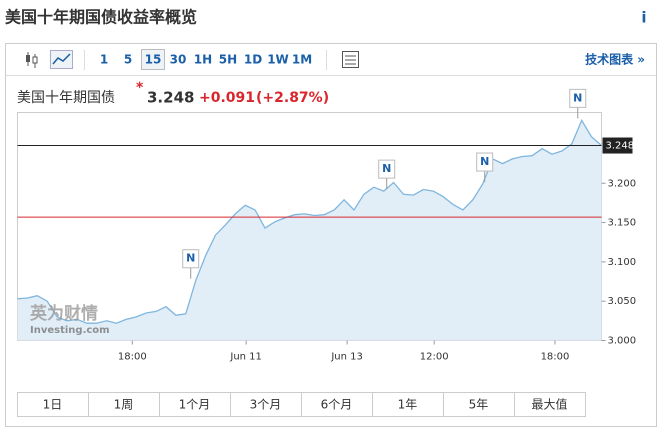  I want to click on x-tick-label: Jun 11, so click(245, 357).